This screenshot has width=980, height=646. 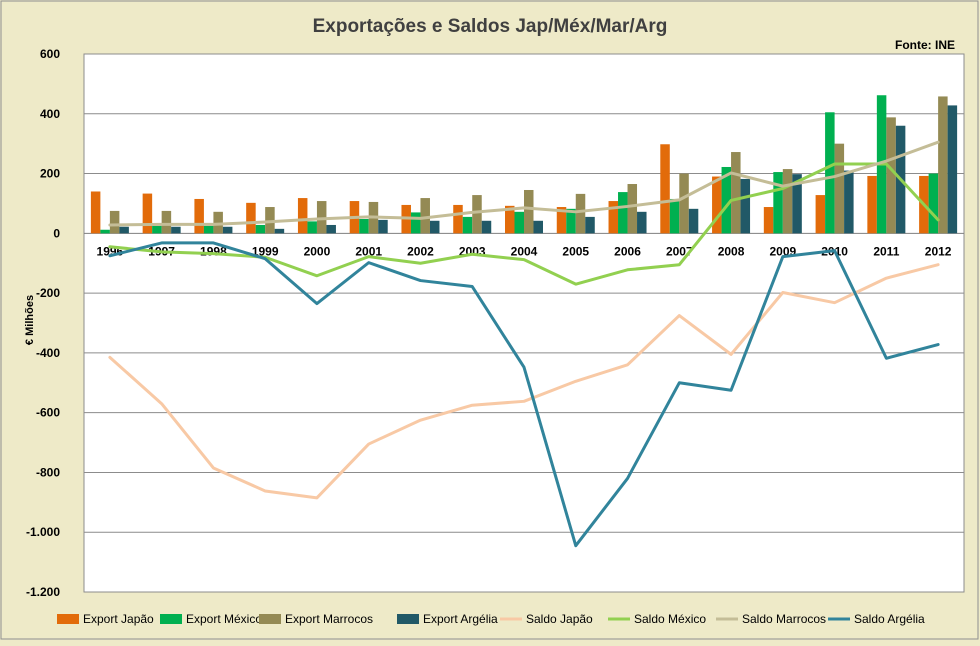 I want to click on y-tick-label: 0, so click(x=56, y=233).